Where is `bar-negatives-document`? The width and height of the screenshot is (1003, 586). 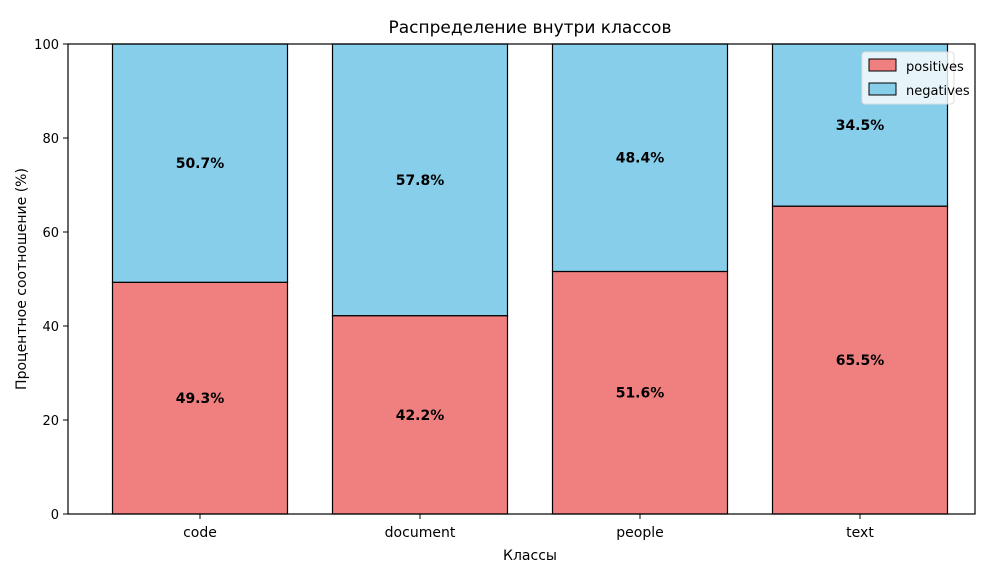
bar-negatives-document is located at coordinates (420, 180).